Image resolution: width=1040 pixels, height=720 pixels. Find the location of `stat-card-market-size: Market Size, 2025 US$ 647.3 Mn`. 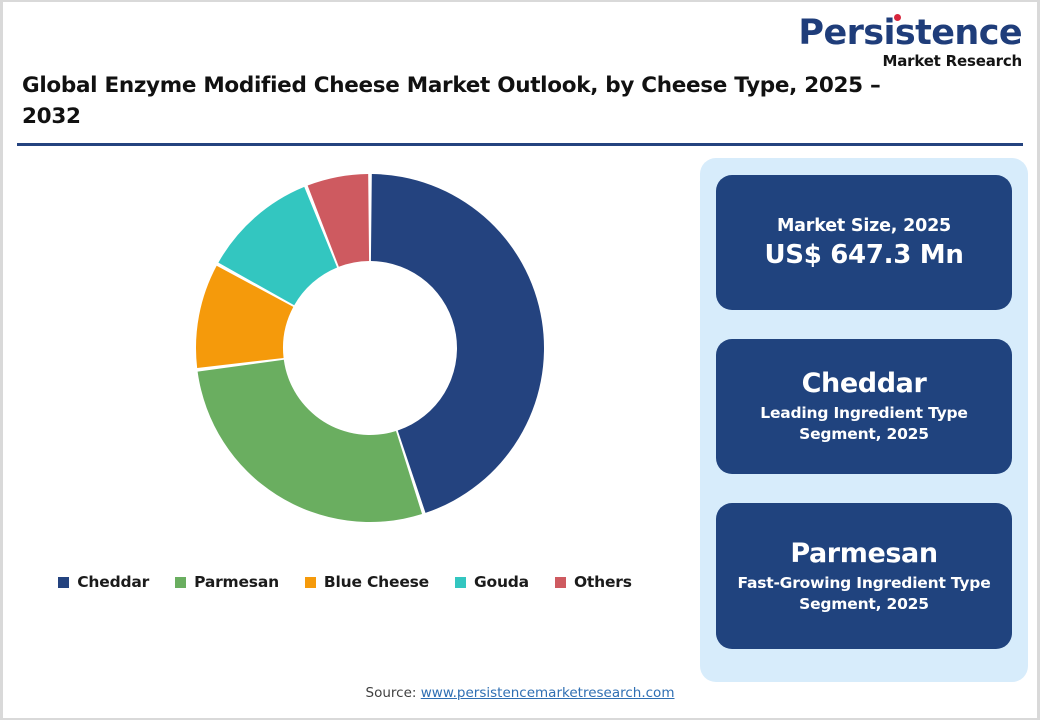

stat-card-market-size: Market Size, 2025 US$ 647.3 Mn is located at coordinates (864, 242).